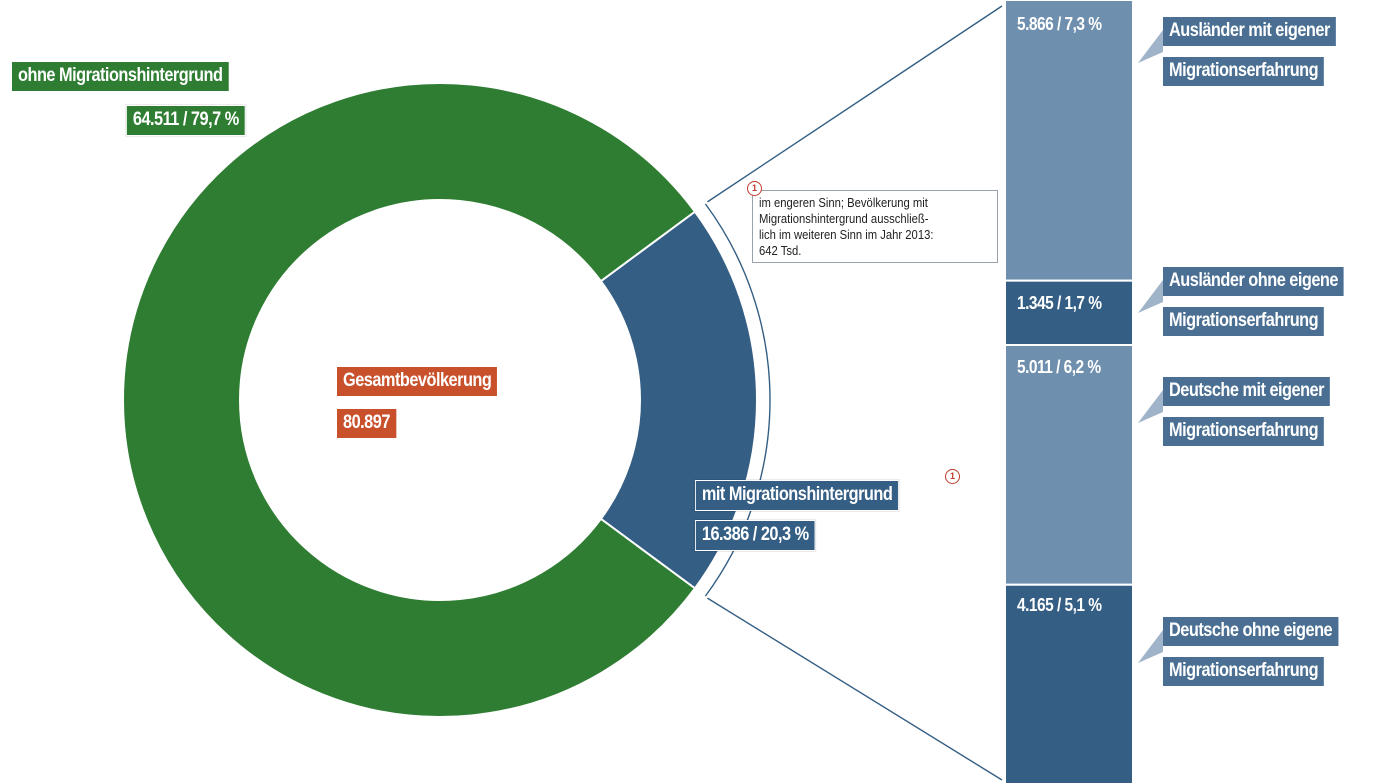 The height and width of the screenshot is (784, 1392). I want to click on value-ohne-migrationshintergrund: 64.511 / 79,7 %, so click(186, 120).